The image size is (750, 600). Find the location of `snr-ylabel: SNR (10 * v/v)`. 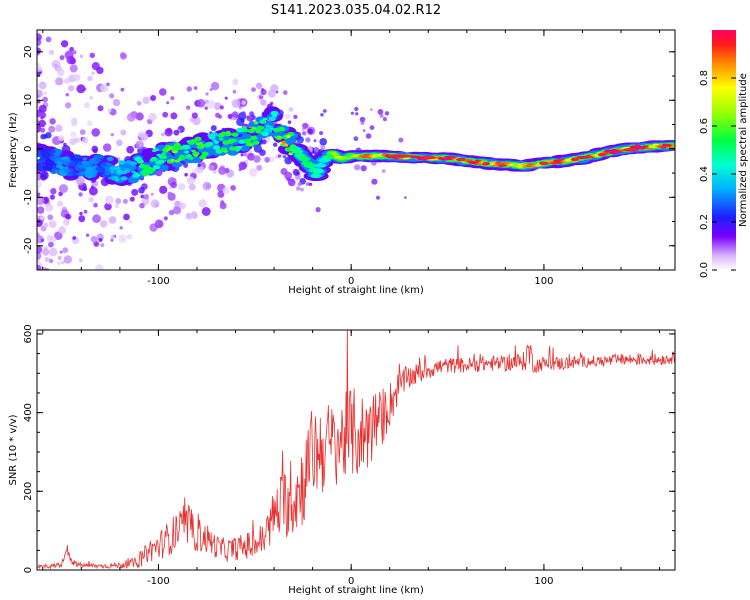

snr-ylabel: SNR (10 * v/v) is located at coordinates (13, 449).